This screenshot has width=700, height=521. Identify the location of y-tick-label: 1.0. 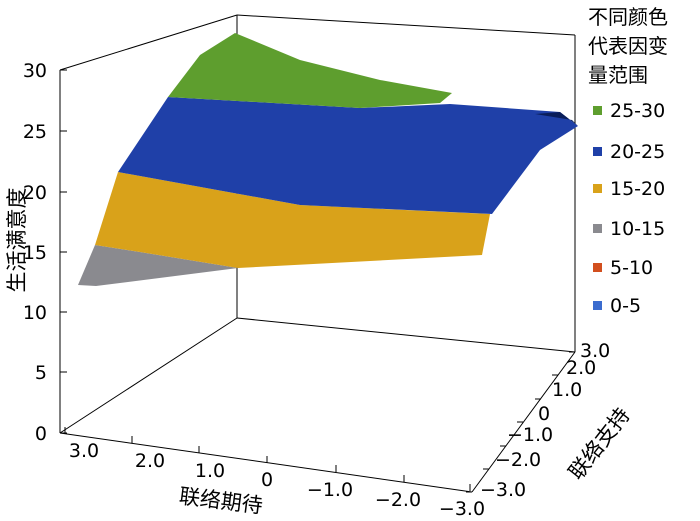
(567, 390).